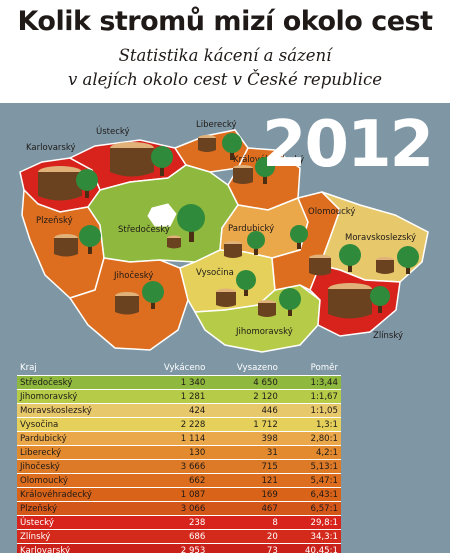 The width and height of the screenshot is (450, 553). I want to click on column-header-kraj: Kraj, so click(76, 368).